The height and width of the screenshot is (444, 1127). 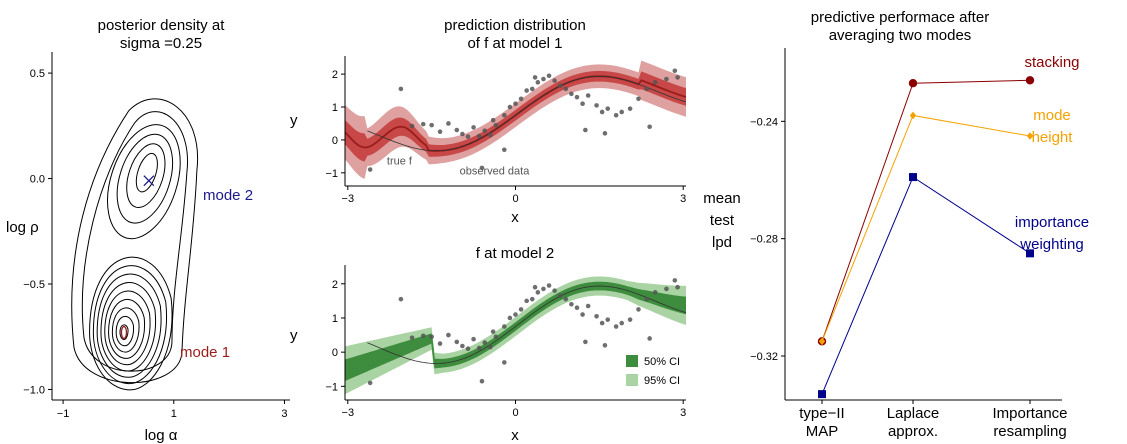 I want to click on y-tick-label: 1, so click(x=335, y=108).